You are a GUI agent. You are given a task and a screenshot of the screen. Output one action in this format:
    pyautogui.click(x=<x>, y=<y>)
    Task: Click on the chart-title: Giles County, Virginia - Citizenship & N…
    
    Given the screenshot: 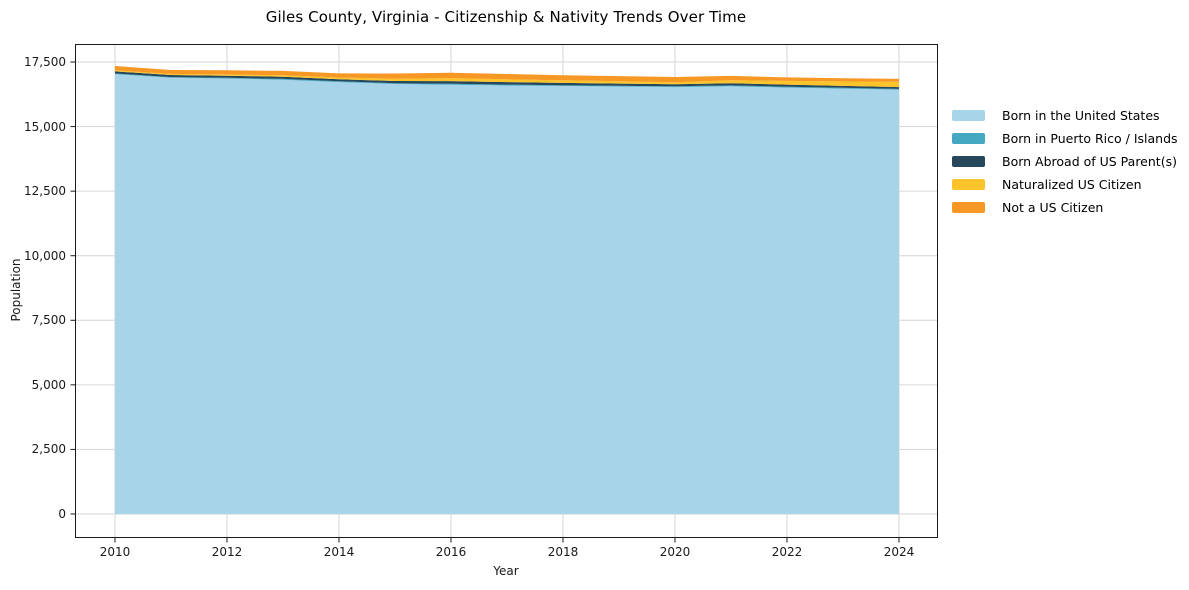 What is the action you would take?
    pyautogui.click(x=506, y=17)
    